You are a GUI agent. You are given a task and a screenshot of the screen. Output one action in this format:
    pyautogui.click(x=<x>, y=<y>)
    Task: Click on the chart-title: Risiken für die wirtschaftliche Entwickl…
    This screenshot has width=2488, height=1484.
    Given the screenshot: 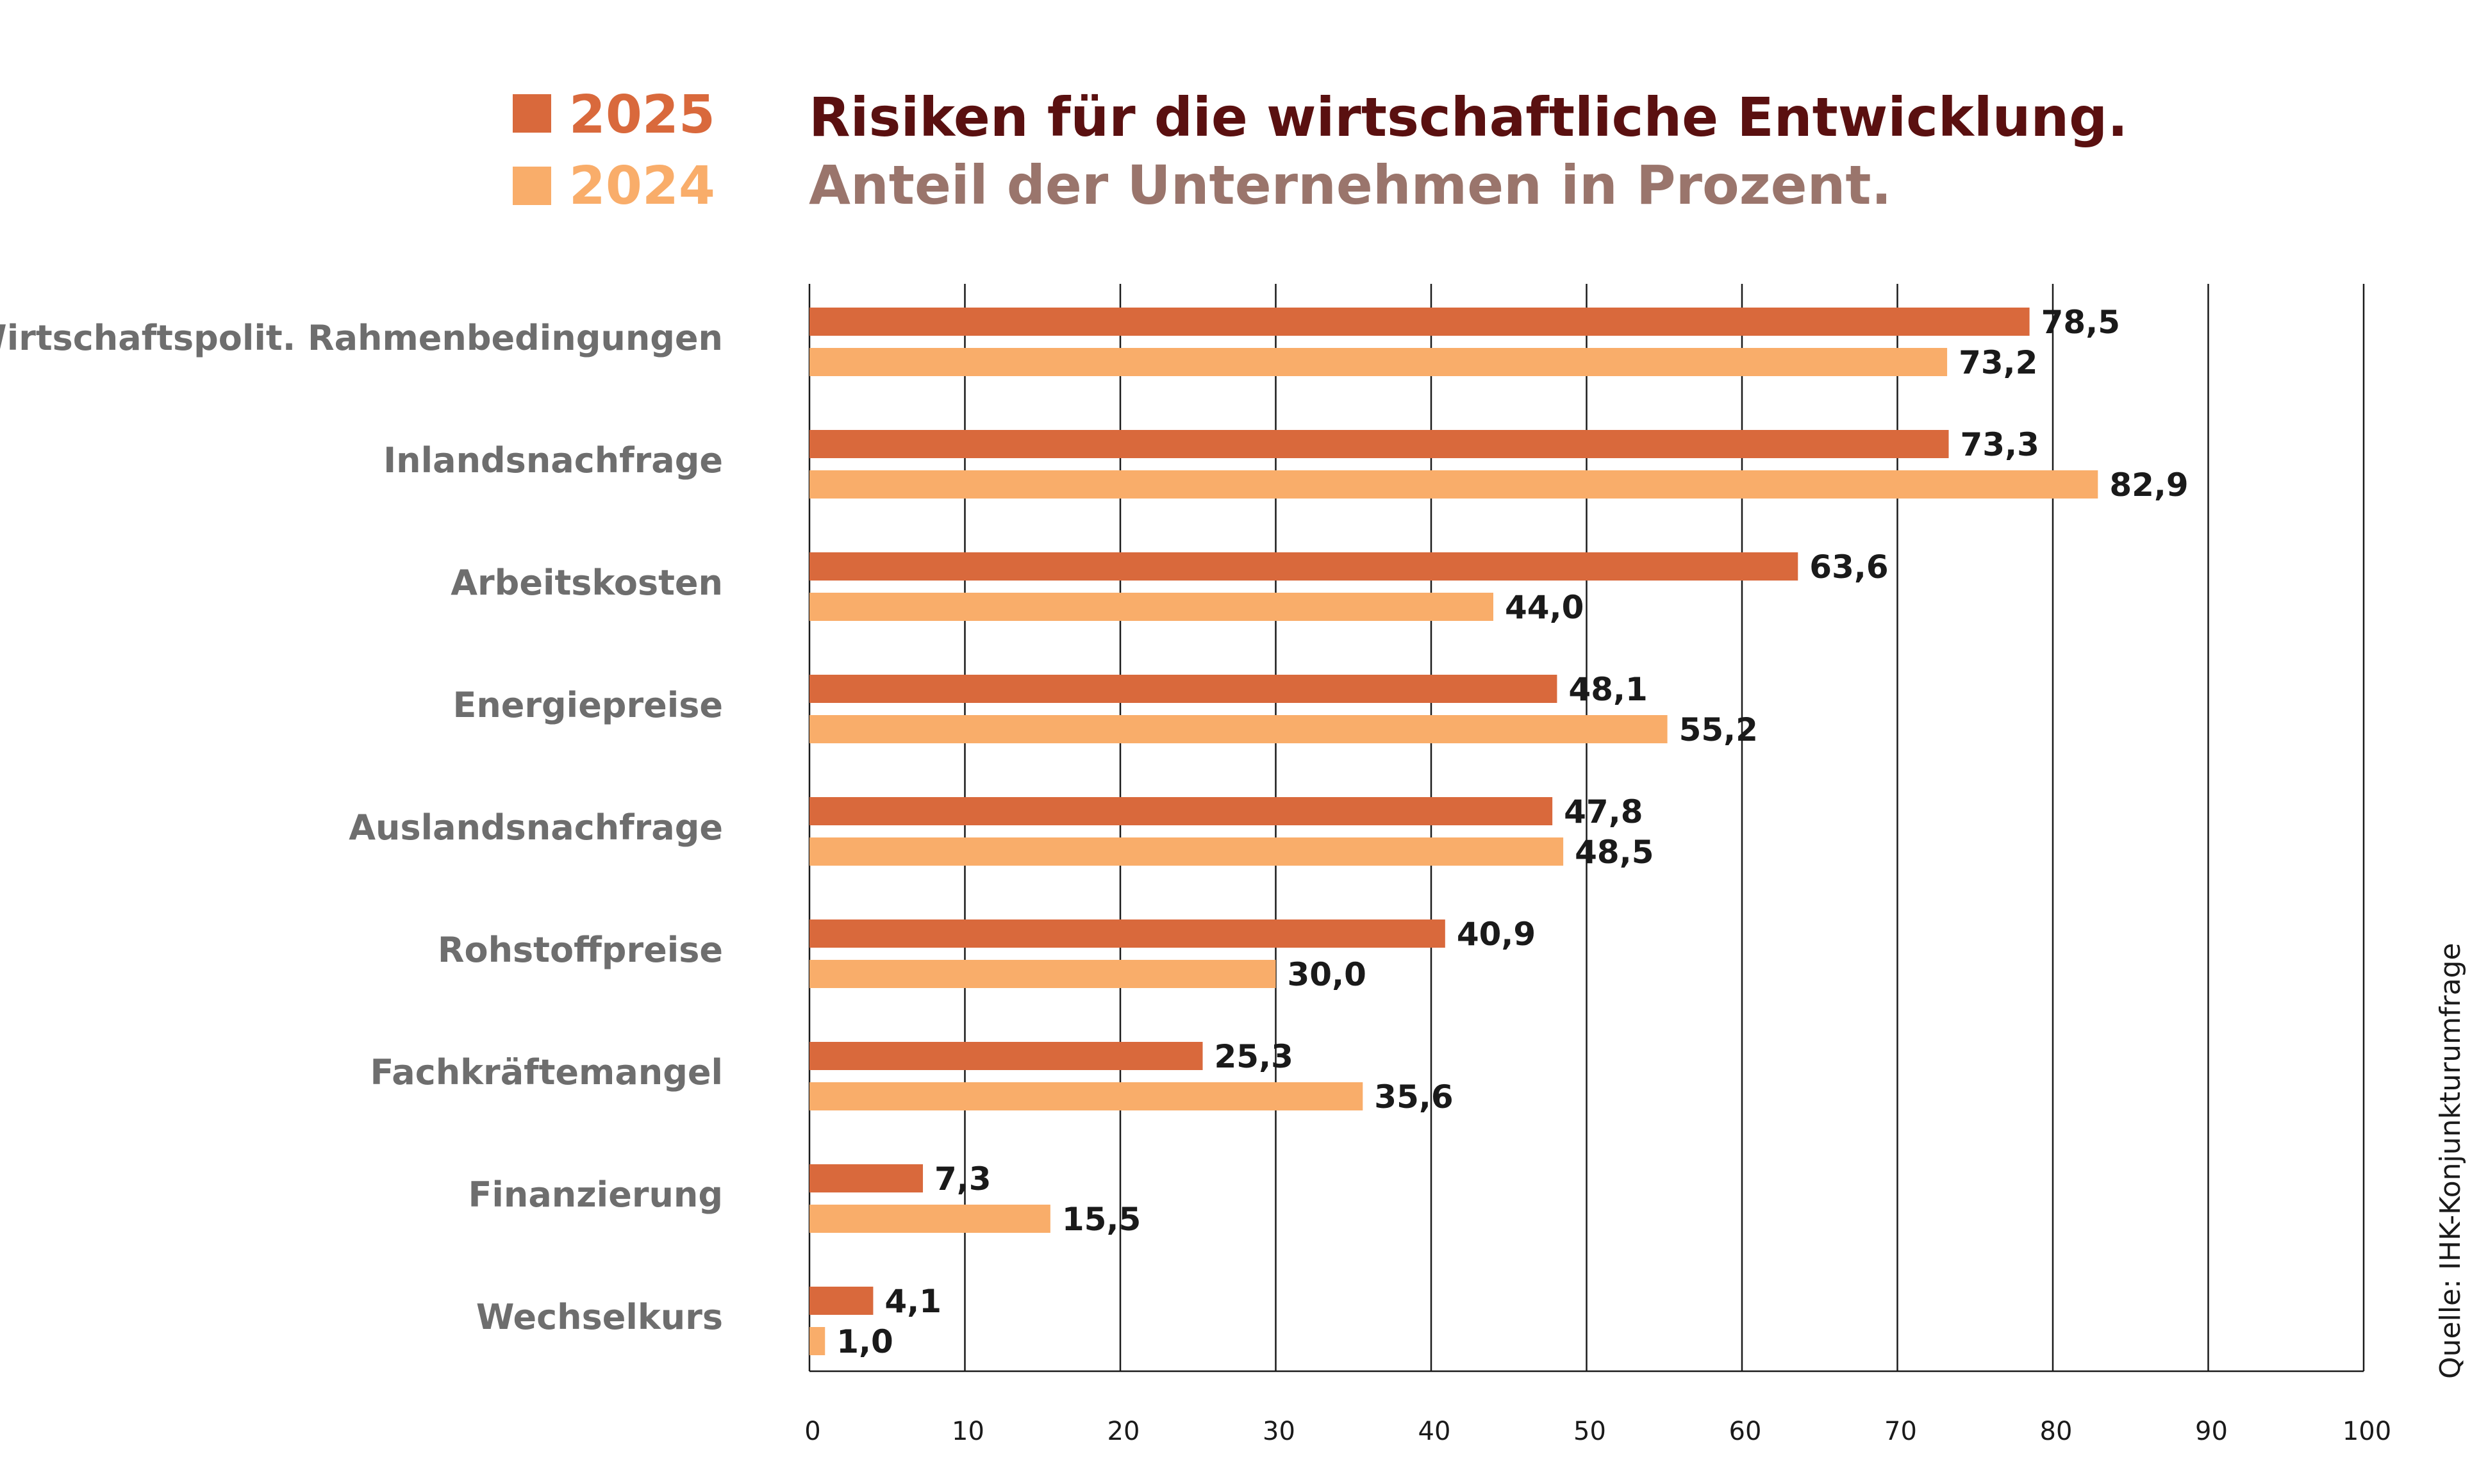 What is the action you would take?
    pyautogui.click(x=1468, y=117)
    